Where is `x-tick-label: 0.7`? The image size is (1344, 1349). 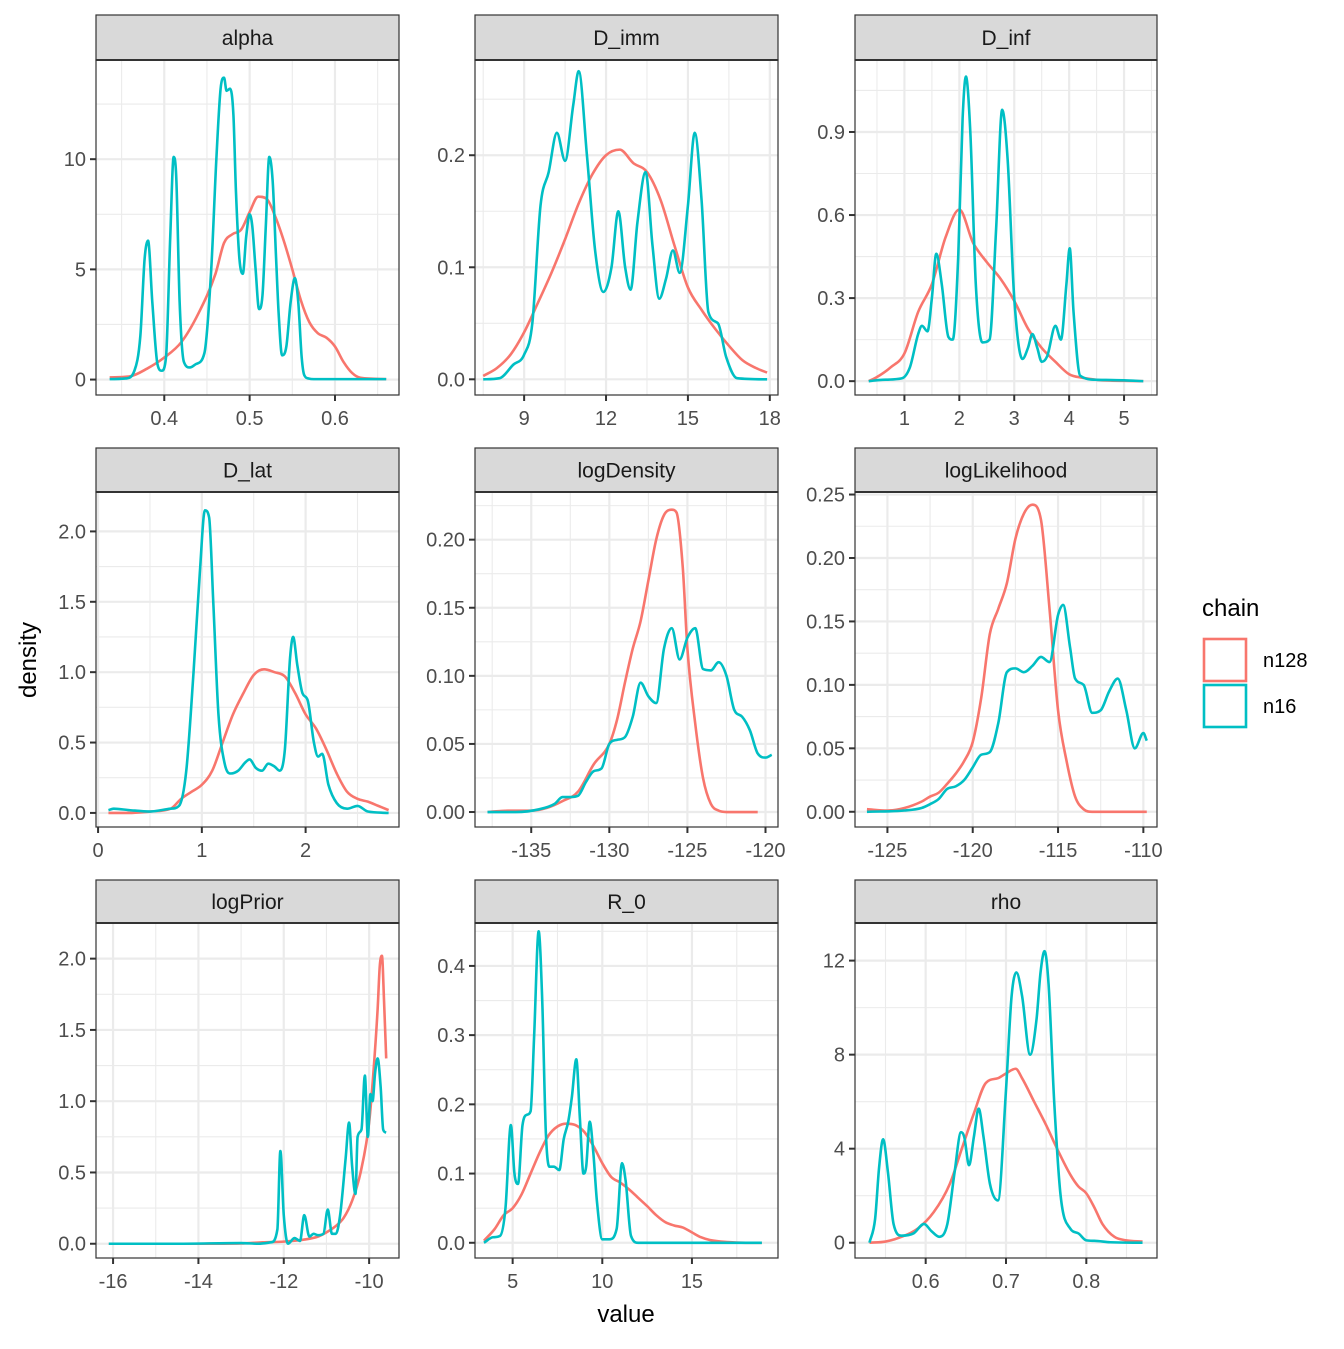 x-tick-label: 0.7 is located at coordinates (1006, 1282).